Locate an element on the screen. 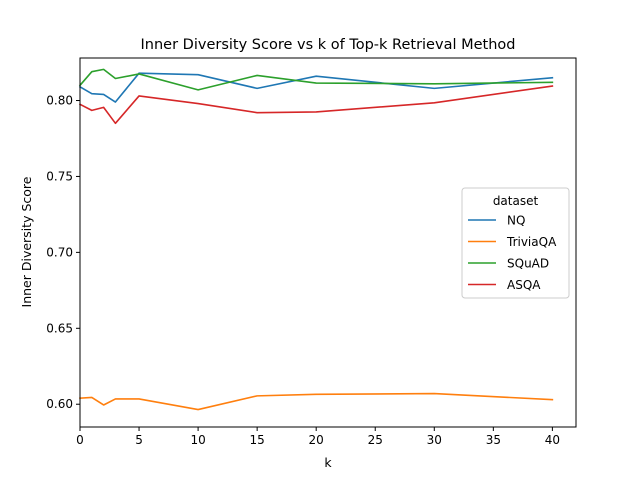 The width and height of the screenshot is (640, 480). x-tick-label: 15 is located at coordinates (257, 440).